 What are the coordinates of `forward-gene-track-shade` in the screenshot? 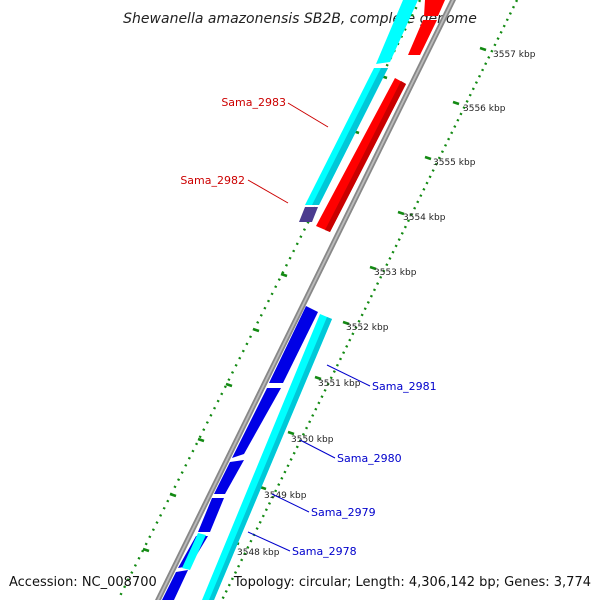 It's located at (270, 458).